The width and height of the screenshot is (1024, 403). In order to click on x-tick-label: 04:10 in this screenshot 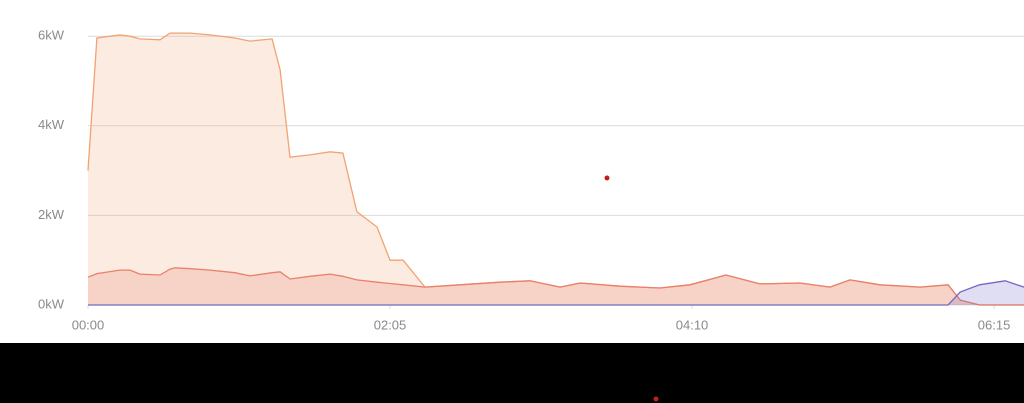, I will do `click(692, 324)`.